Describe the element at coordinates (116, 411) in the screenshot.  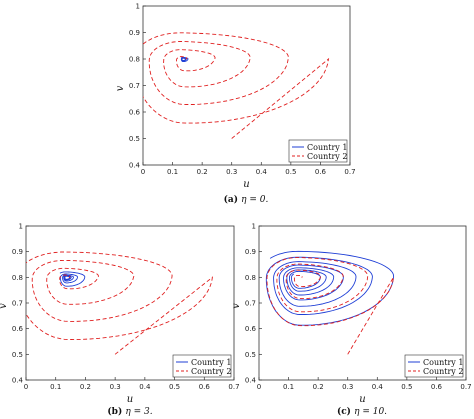
I see `caption-tag: (b)` at that location.